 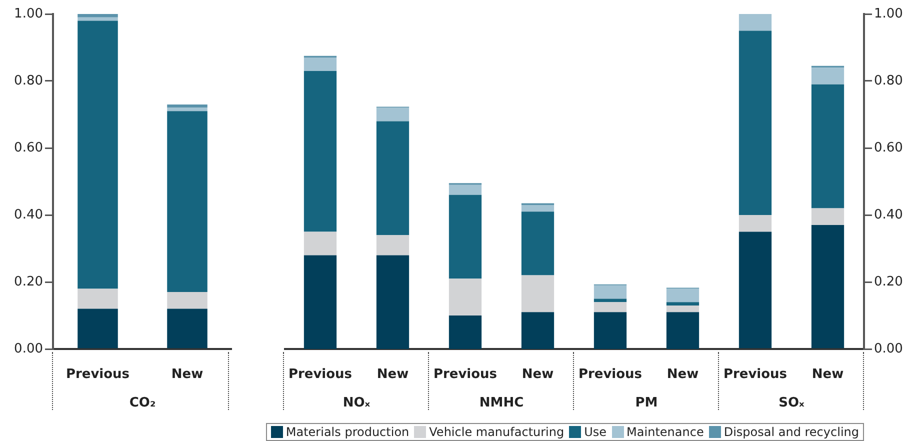 What do you see at coordinates (356, 403) in the screenshot?
I see `x-axis-title: NOₓ` at bounding box center [356, 403].